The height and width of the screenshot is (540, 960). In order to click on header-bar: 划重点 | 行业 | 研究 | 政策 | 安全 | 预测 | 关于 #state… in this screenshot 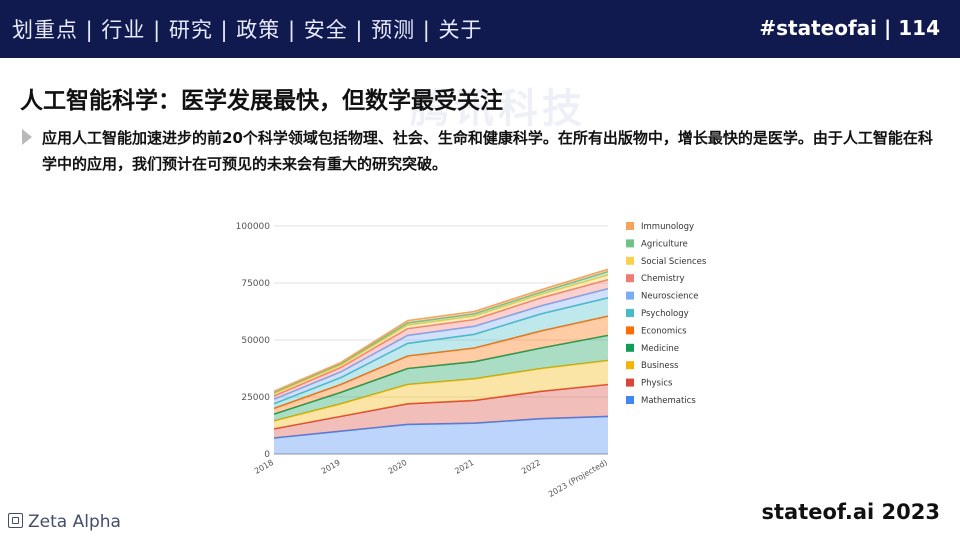, I will do `click(480, 29)`.